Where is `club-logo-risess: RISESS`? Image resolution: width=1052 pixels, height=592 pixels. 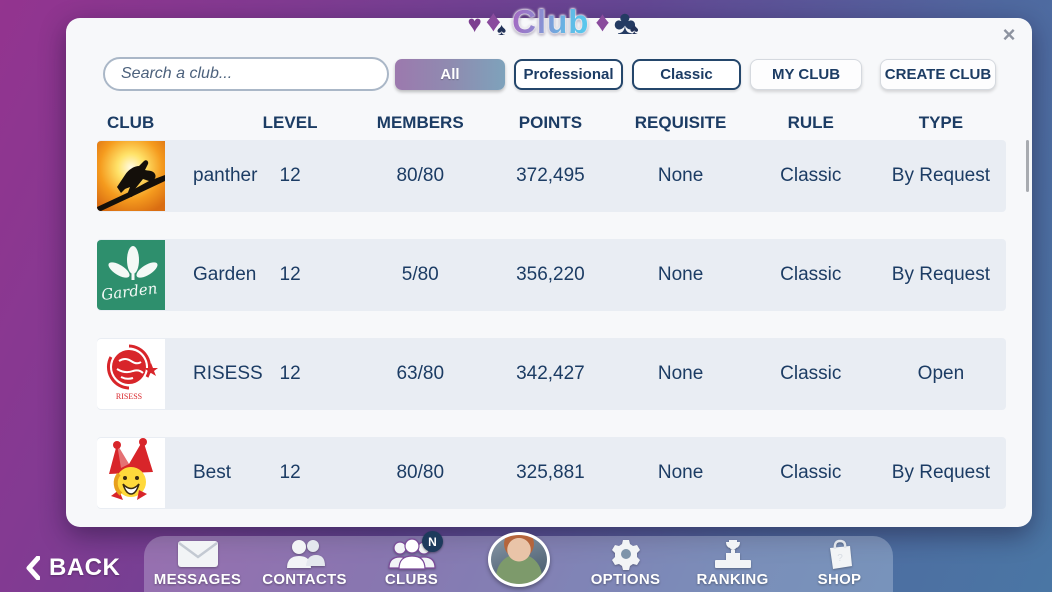 club-logo-risess: RISESS is located at coordinates (131, 374).